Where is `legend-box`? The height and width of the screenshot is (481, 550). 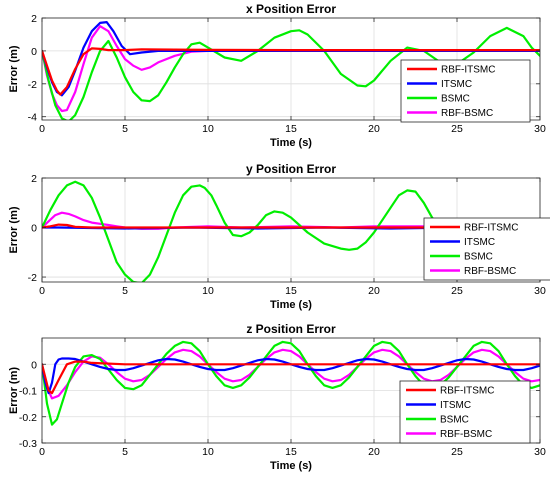 legend-box is located at coordinates (465, 412).